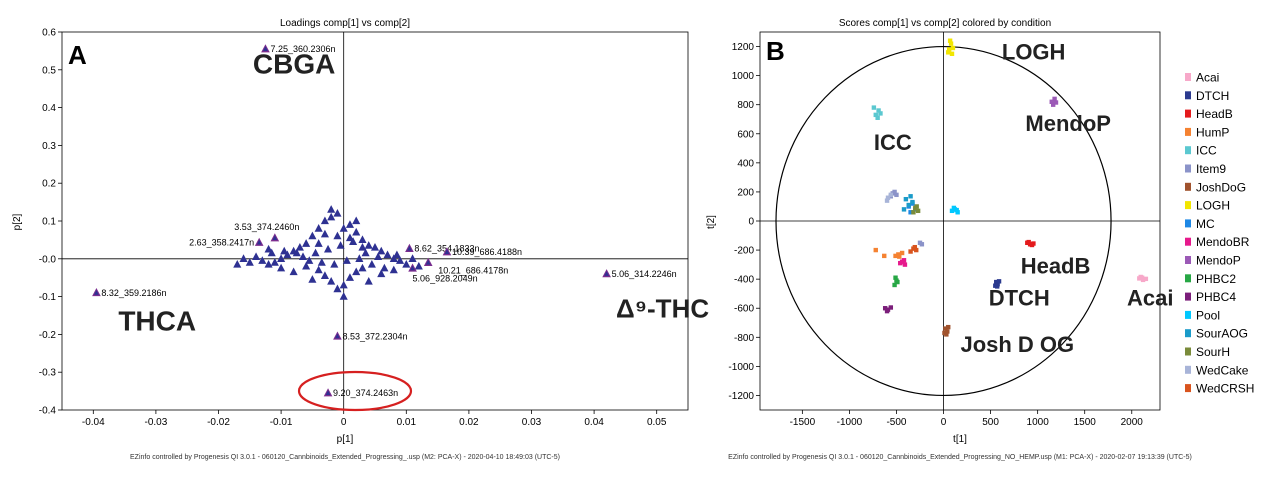 This screenshot has height=481, width=1280. I want to click on loadings-y-tick-label: 0.2, so click(49, 184).